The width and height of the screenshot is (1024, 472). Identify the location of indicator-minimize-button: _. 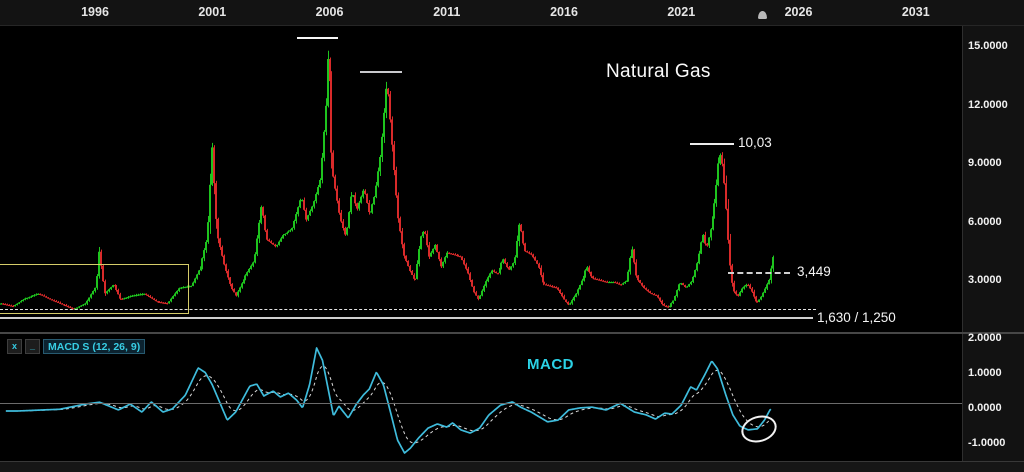
(32, 346).